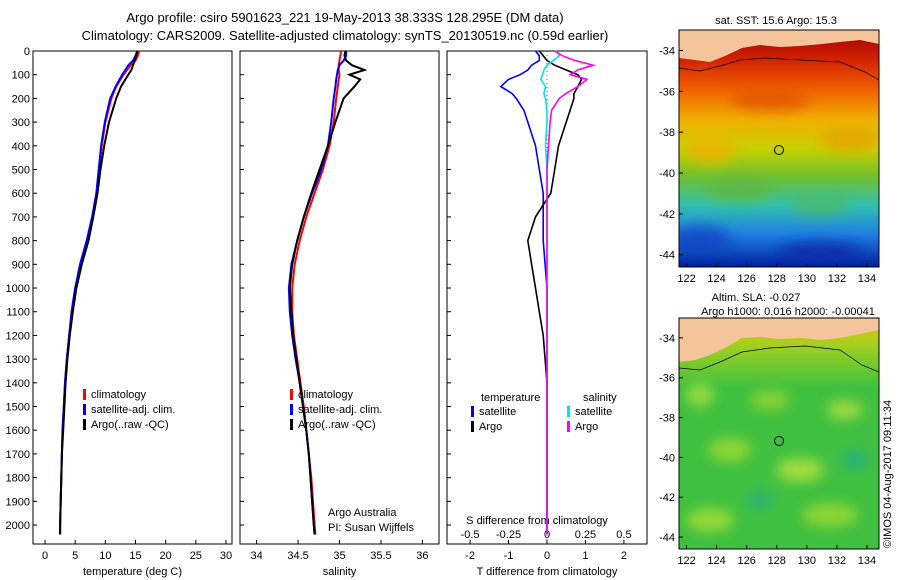 This screenshot has width=900, height=580. What do you see at coordinates (490, 427) in the screenshot?
I see `legend-label: Argo` at bounding box center [490, 427].